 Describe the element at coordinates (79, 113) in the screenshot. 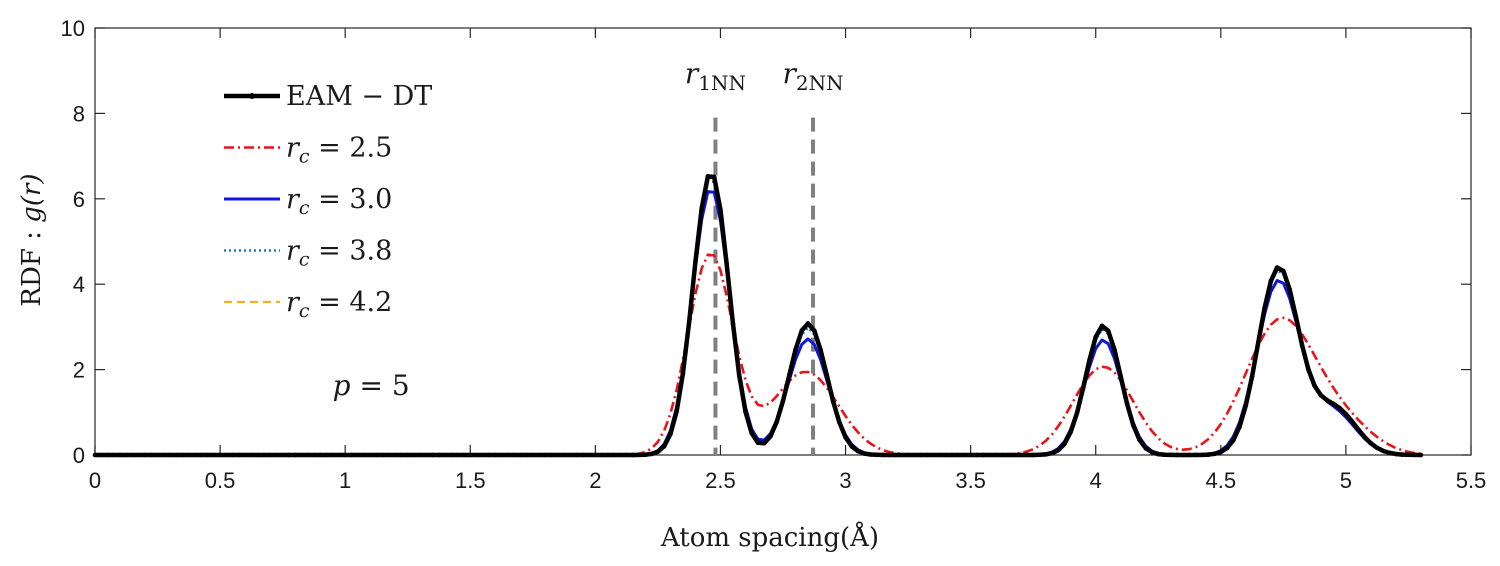

I see `y-tick-label: 8` at that location.